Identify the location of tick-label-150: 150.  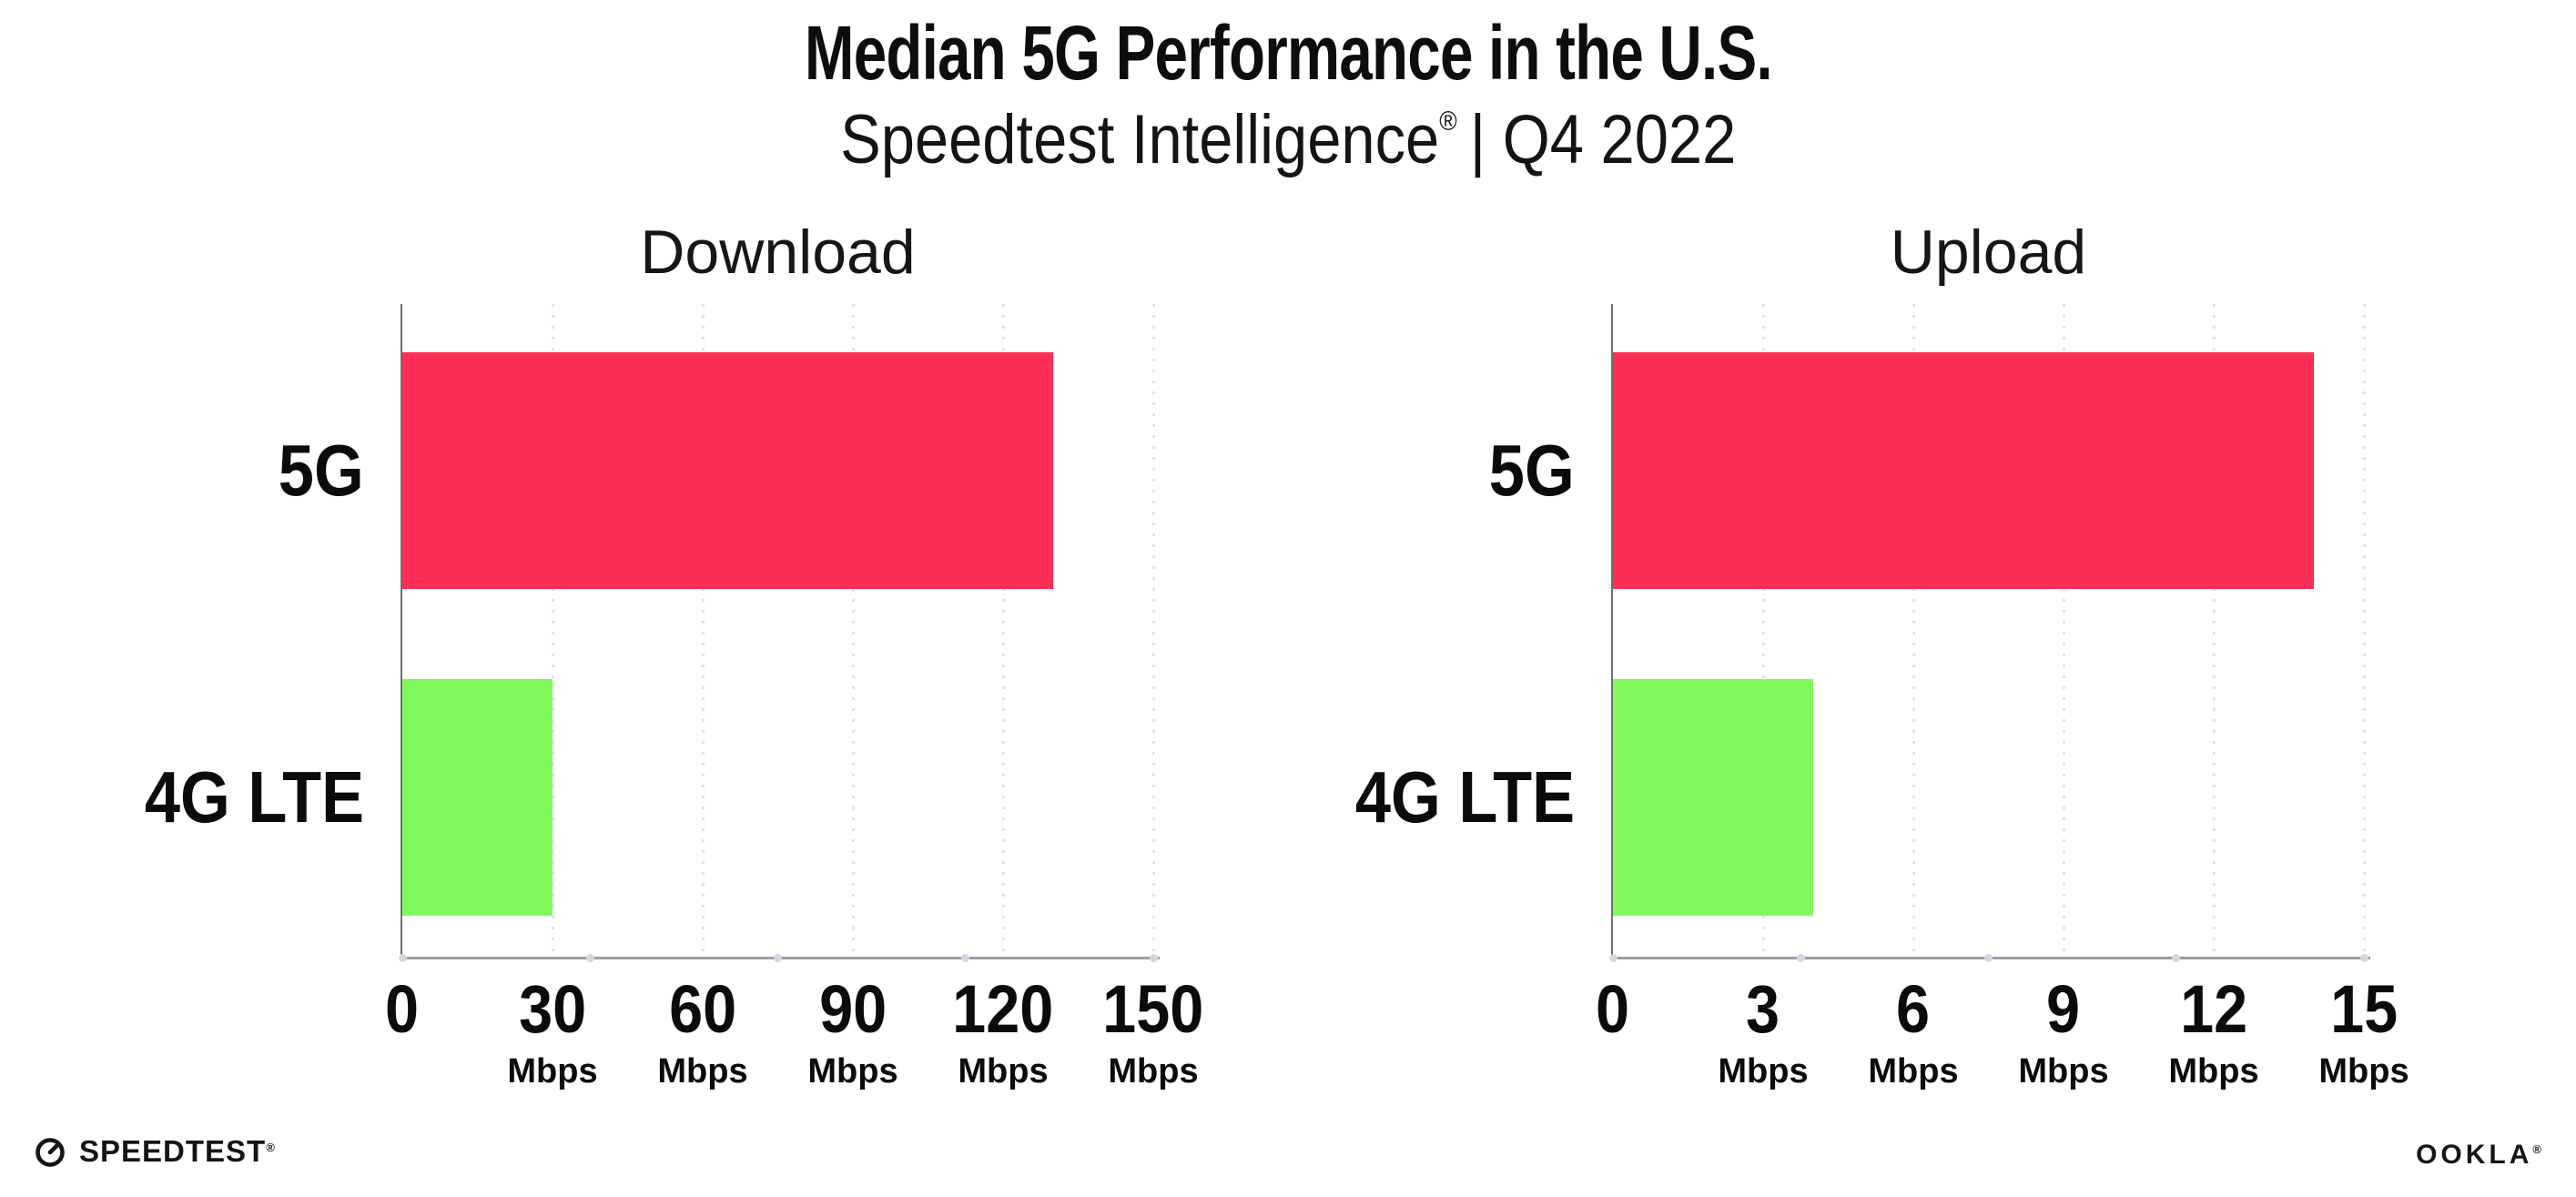
(1153, 1009).